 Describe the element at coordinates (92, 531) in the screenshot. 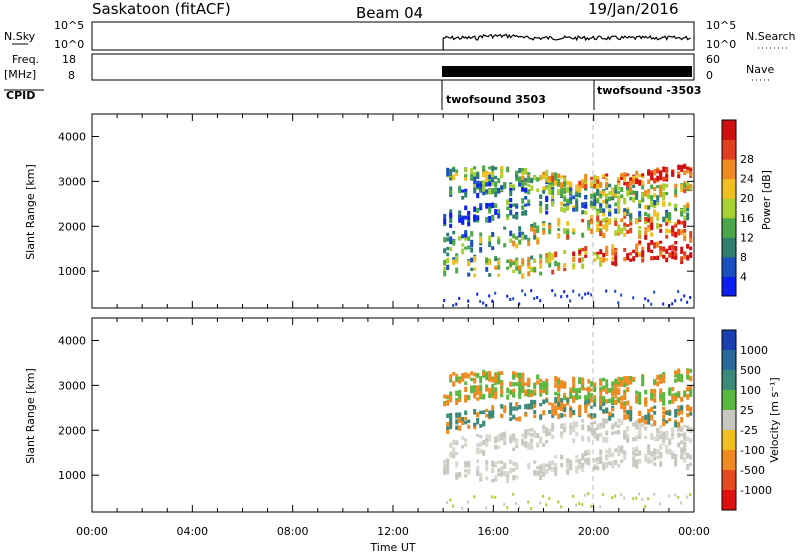

I see `x-tick-label: 00:00` at that location.